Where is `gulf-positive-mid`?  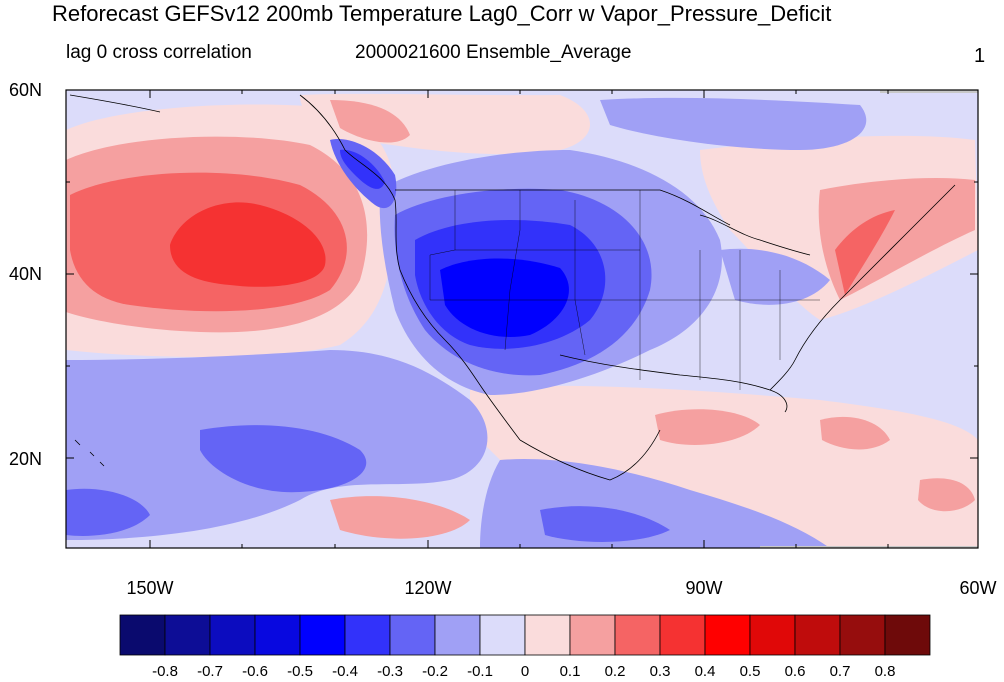 gulf-positive-mid is located at coordinates (707, 427).